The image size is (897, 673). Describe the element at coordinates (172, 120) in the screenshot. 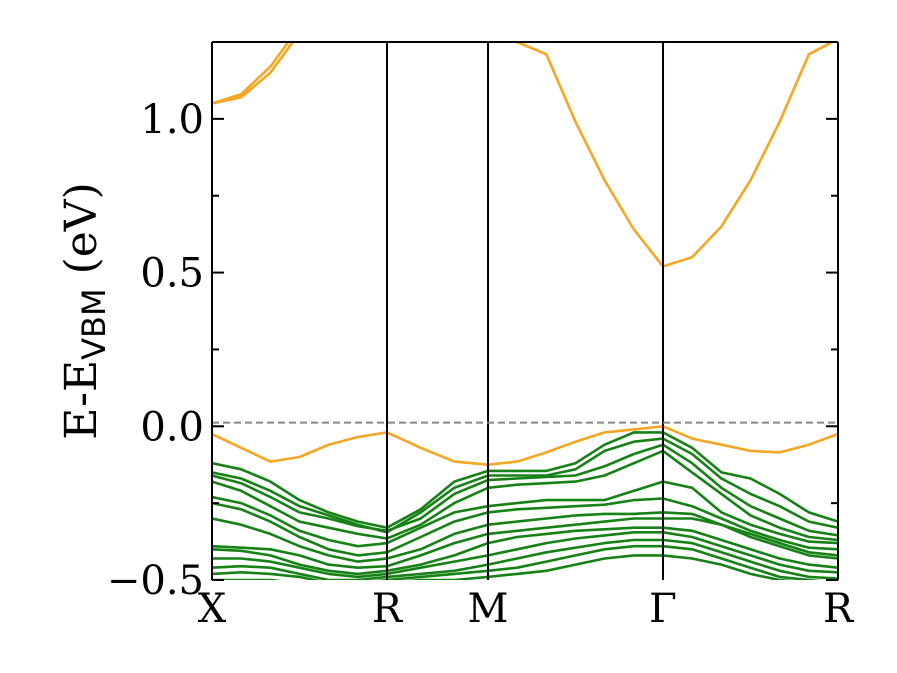

I see `y-tick-label: 1.0` at that location.